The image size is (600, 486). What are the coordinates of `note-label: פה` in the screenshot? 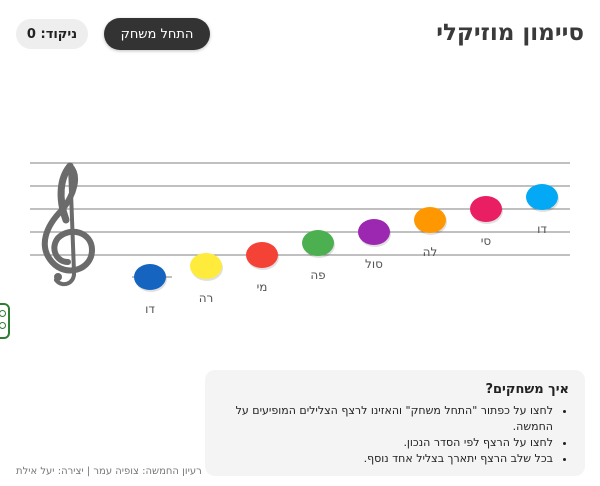 It's located at (317, 275).